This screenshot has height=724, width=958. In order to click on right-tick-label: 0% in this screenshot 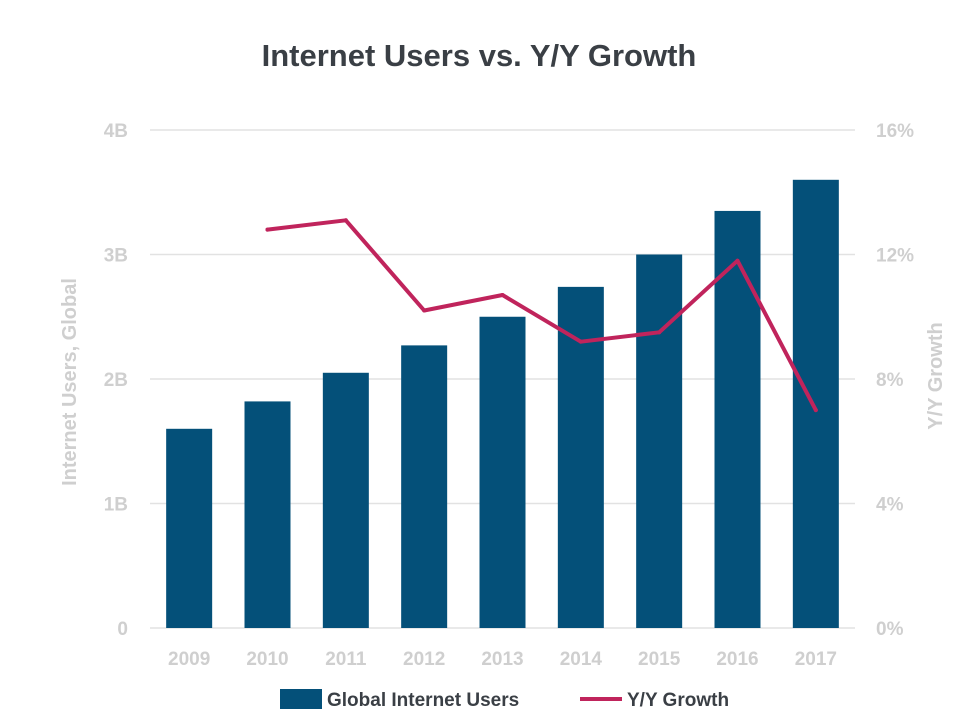, I will do `click(890, 629)`.